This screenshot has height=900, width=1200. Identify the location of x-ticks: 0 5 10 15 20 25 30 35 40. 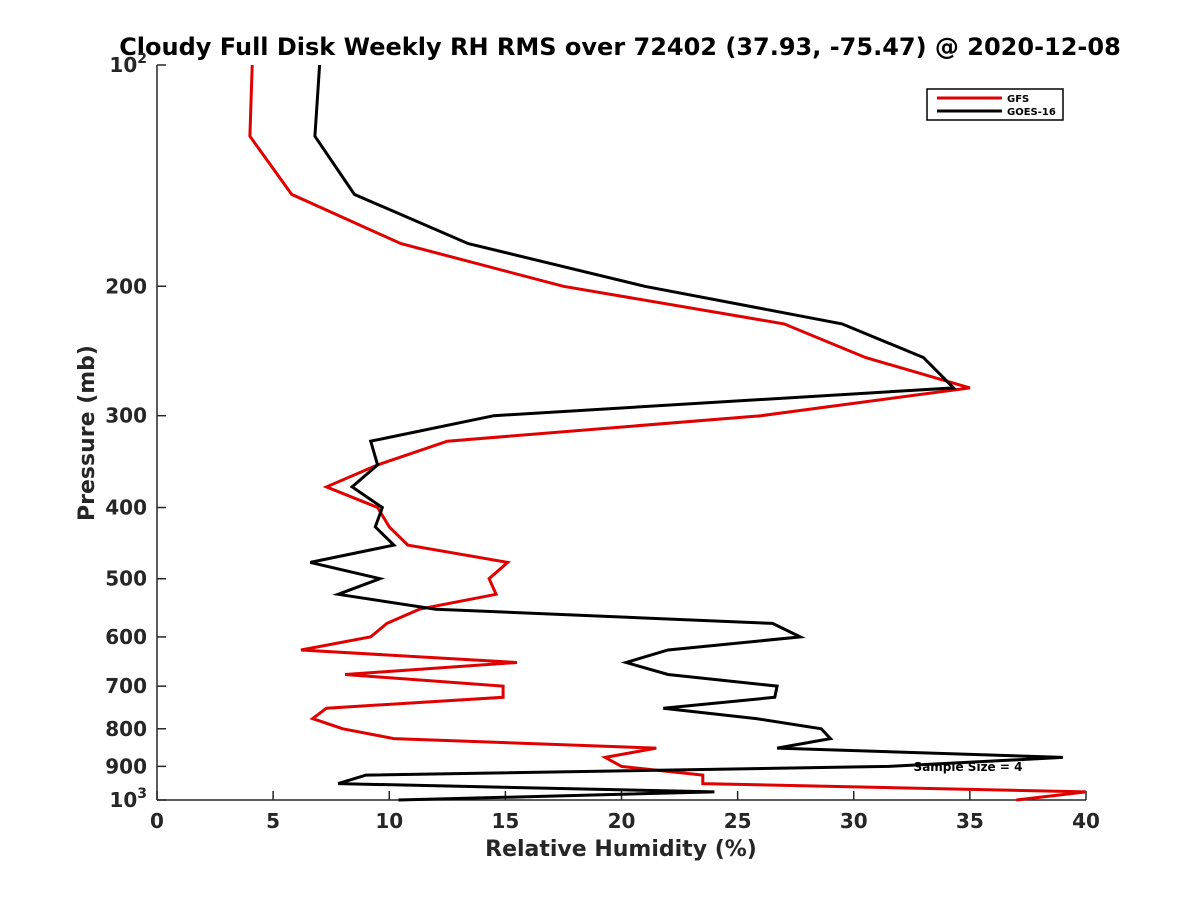
(625, 812).